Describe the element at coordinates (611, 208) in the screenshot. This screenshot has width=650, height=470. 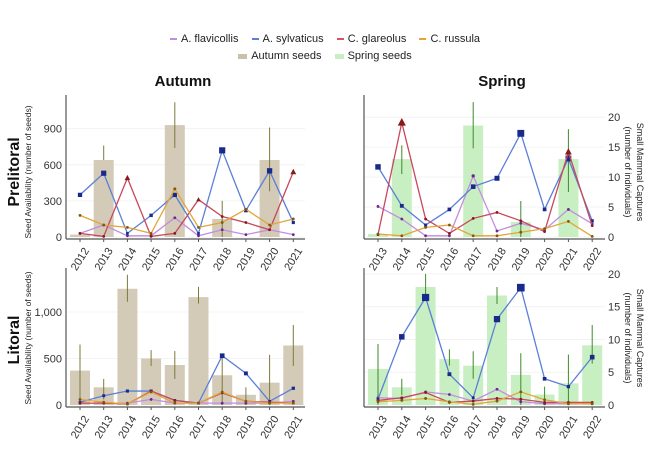
I see `y-tick-label: 5` at that location.